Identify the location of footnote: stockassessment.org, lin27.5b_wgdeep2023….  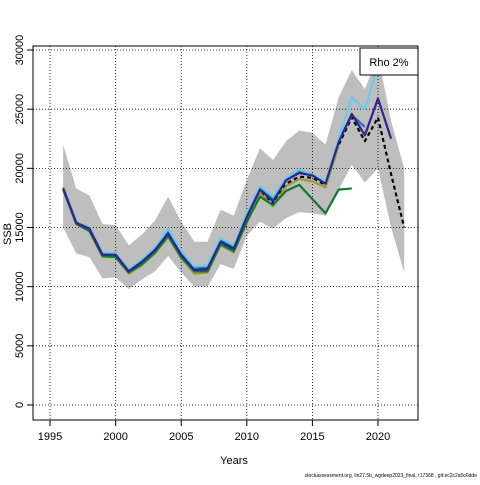
(391, 476).